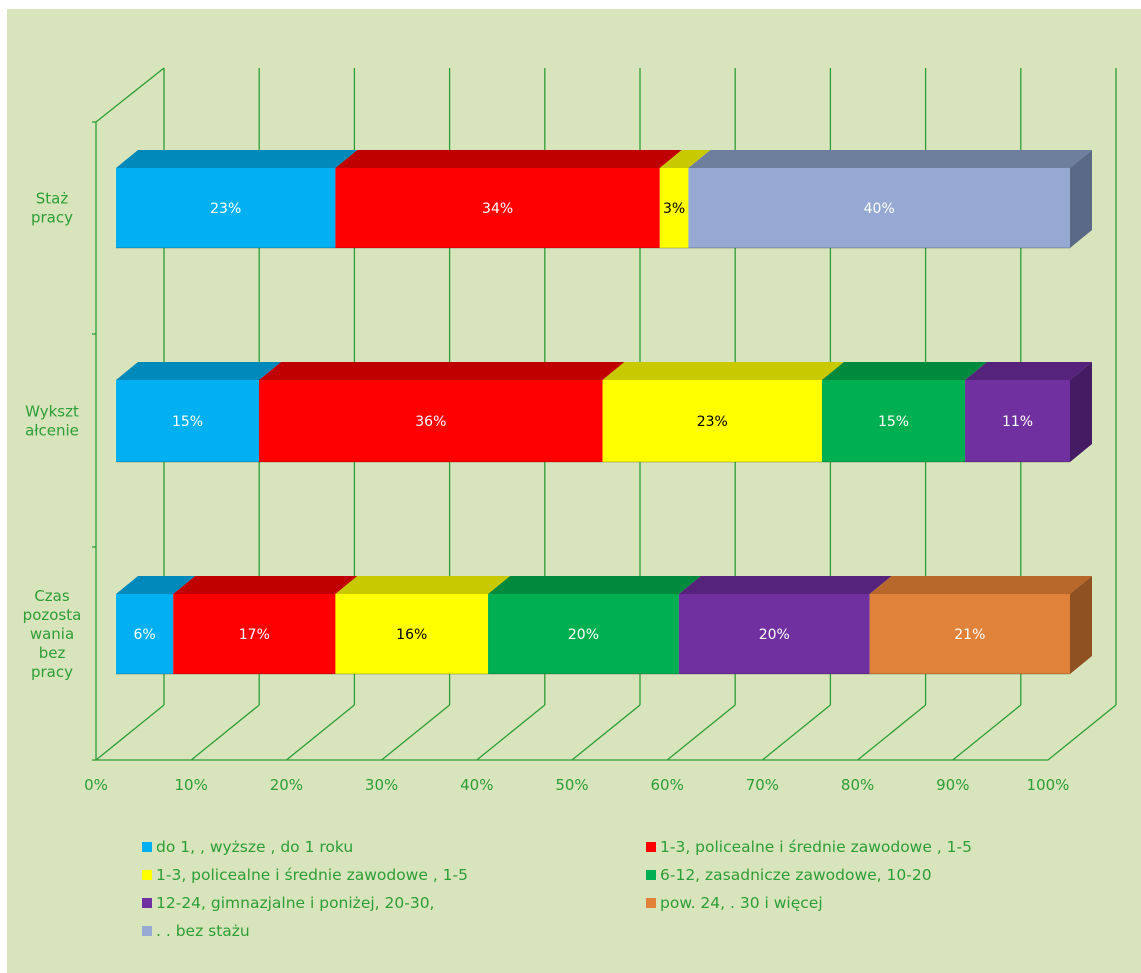 The height and width of the screenshot is (973, 1141). I want to click on data-label: 16%, so click(411, 635).